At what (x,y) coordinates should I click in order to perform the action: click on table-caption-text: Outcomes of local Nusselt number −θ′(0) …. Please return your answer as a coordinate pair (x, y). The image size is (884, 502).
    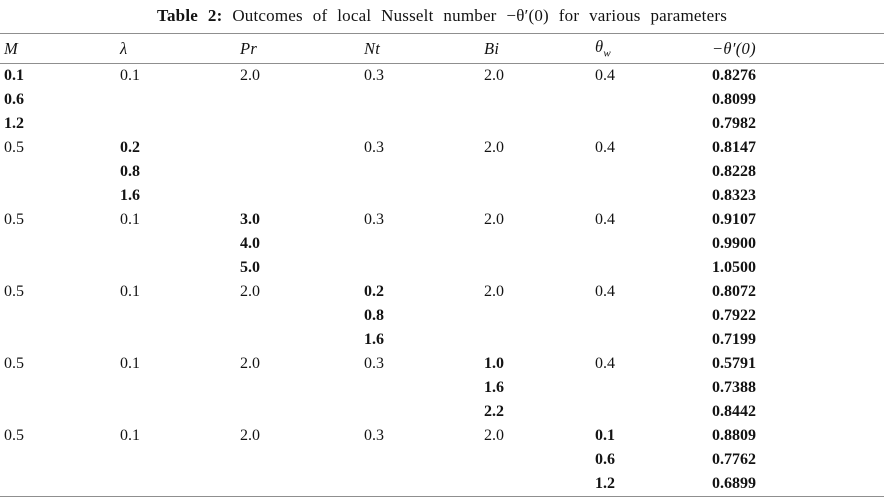
    Looking at the image, I should click on (480, 15).